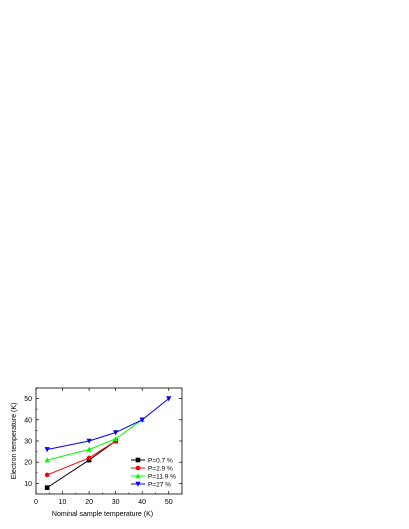 This screenshot has height=529, width=409. What do you see at coordinates (102, 514) in the screenshot?
I see `x-axis-label: Nominal sample temperature (K)` at bounding box center [102, 514].